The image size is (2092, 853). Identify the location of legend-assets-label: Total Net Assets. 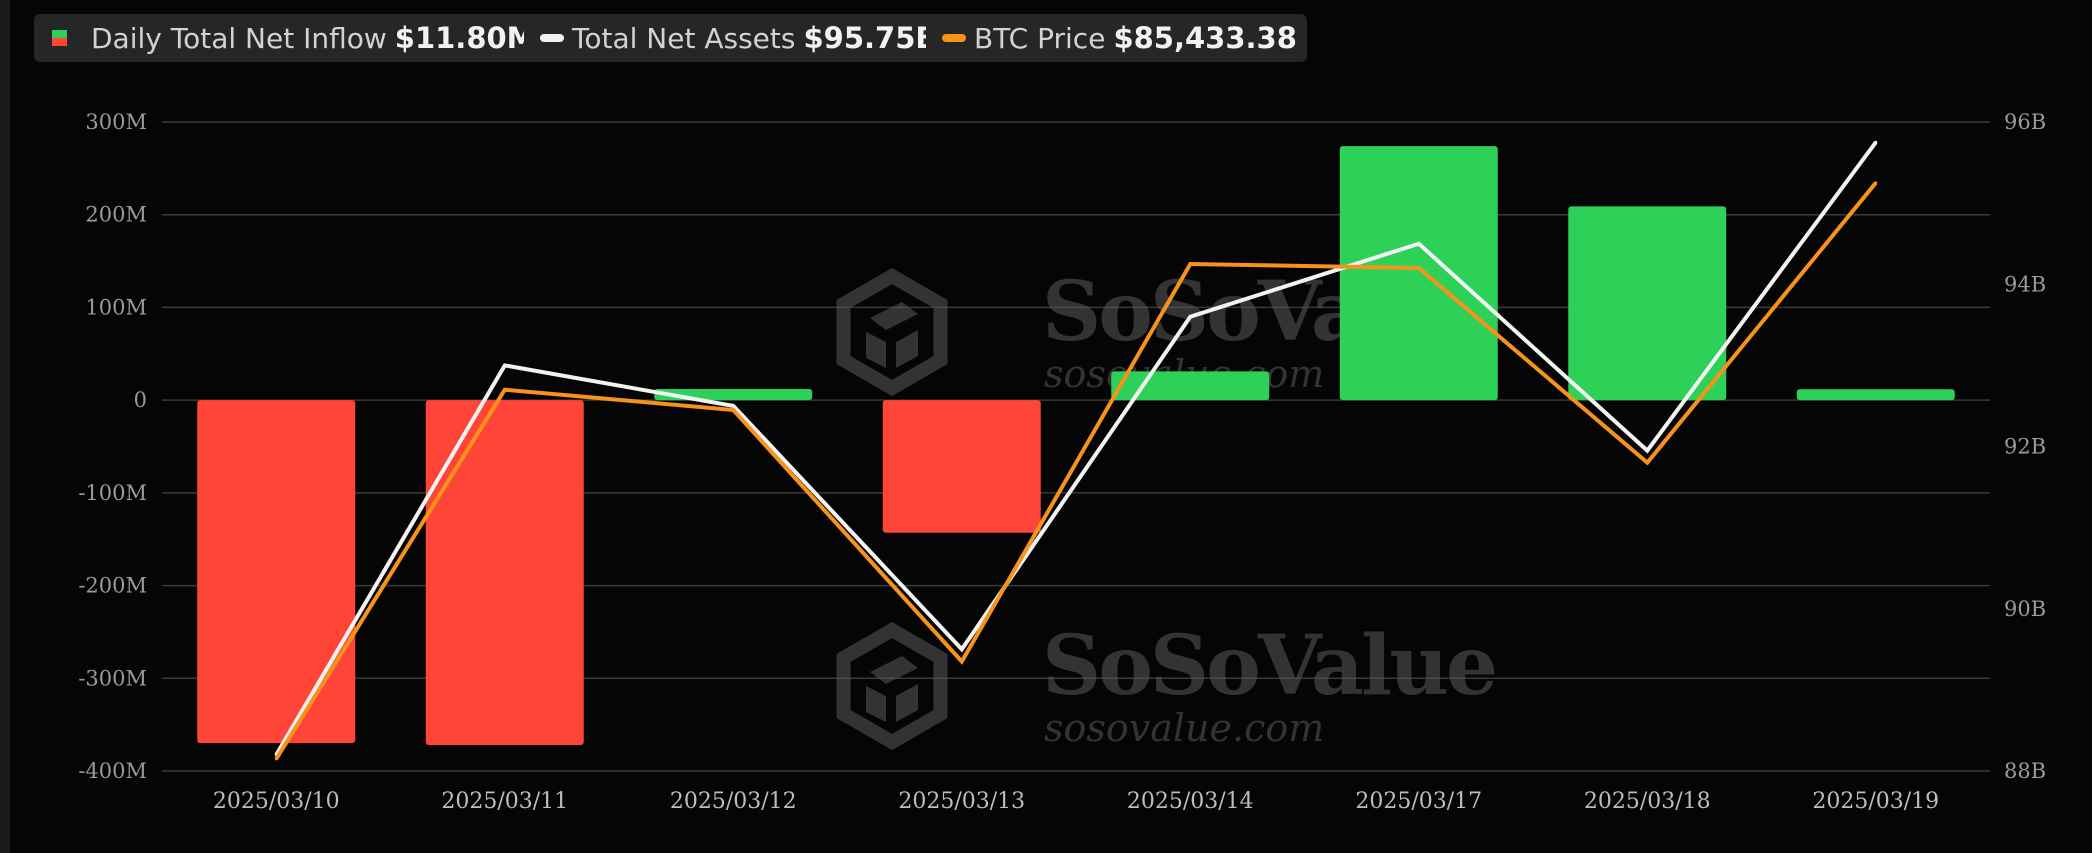
(684, 38).